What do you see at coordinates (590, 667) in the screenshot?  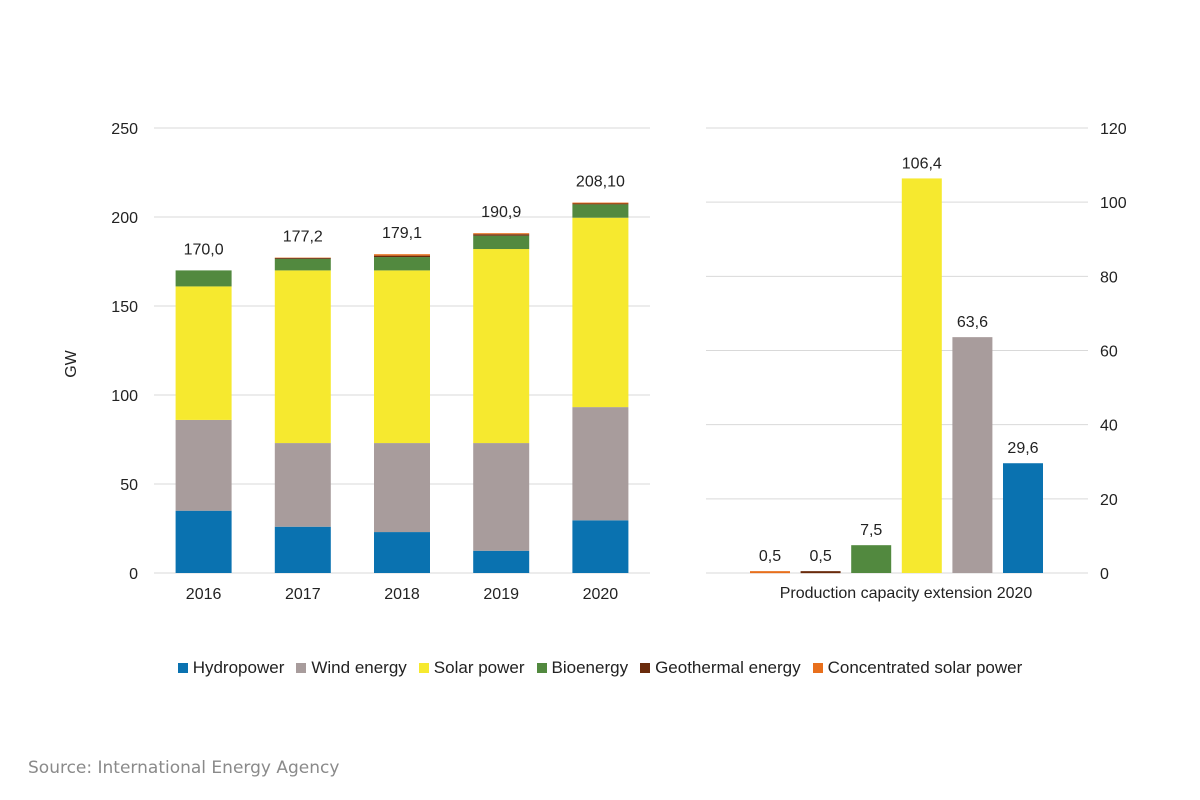 I see `legend-label: Bioenergy` at bounding box center [590, 667].